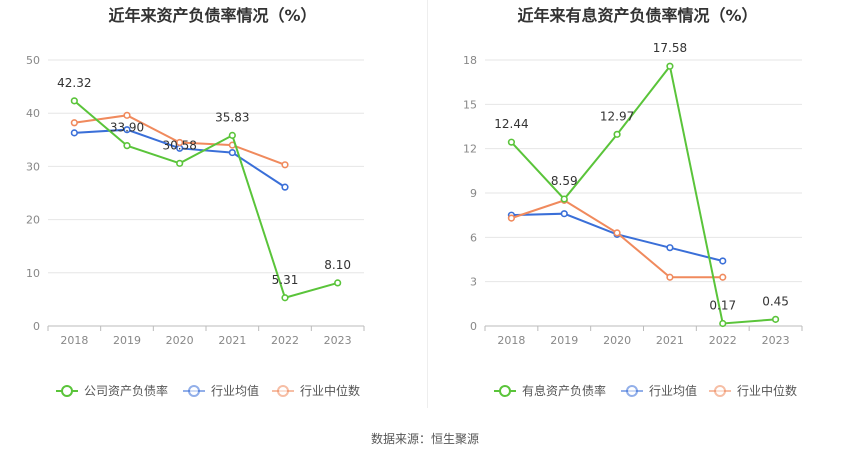 The width and height of the screenshot is (850, 459). What do you see at coordinates (511, 340) in the screenshot?
I see `c2-x-tick-label: 2018` at bounding box center [511, 340].